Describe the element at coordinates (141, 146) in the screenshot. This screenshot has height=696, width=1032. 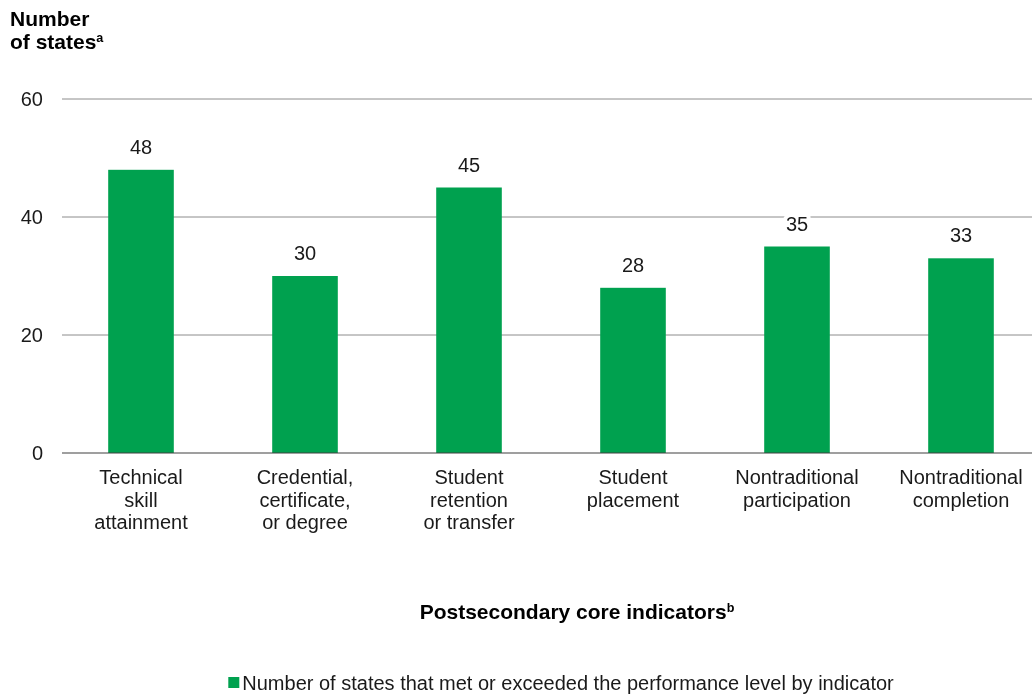
I see `data-label: 48` at that location.